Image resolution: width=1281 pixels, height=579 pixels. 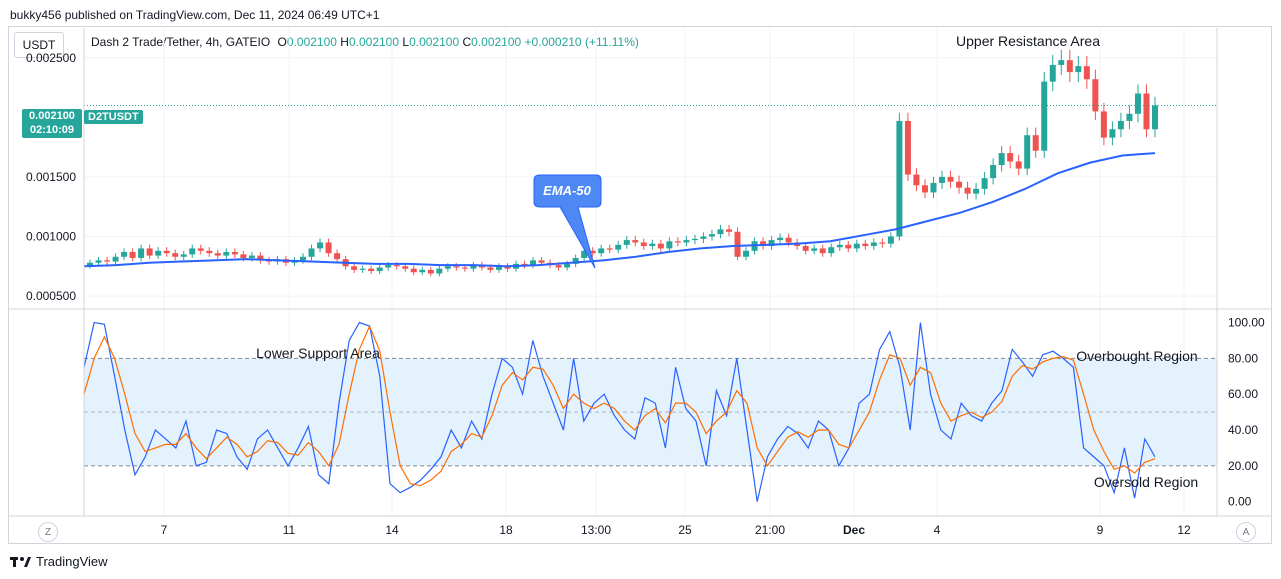 I want to click on footer-brand: TradingView, so click(x=59, y=561).